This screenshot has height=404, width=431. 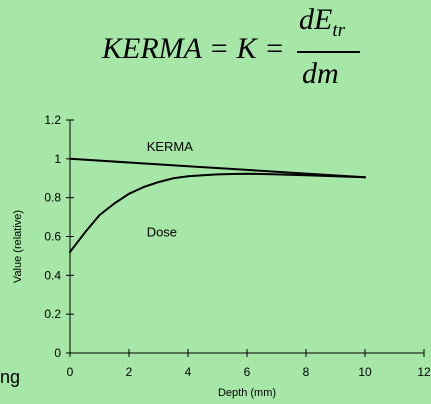 I want to click on series-line-kerma, so click(x=217, y=168).